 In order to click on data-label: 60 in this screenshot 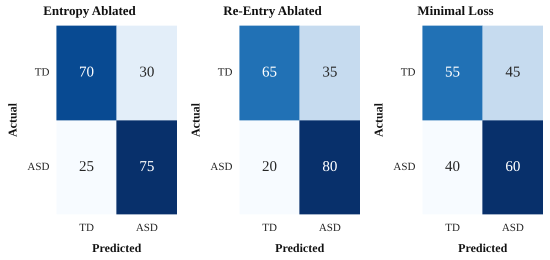, I will do `click(512, 167)`.